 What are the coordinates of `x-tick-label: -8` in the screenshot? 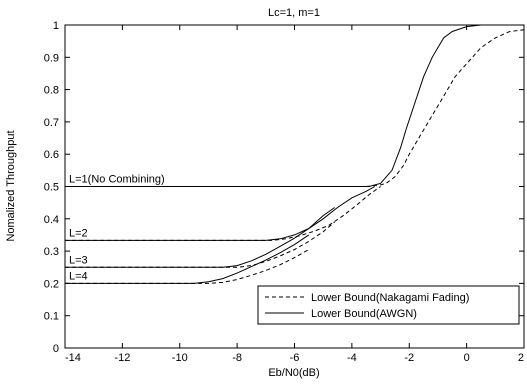 It's located at (237, 358).